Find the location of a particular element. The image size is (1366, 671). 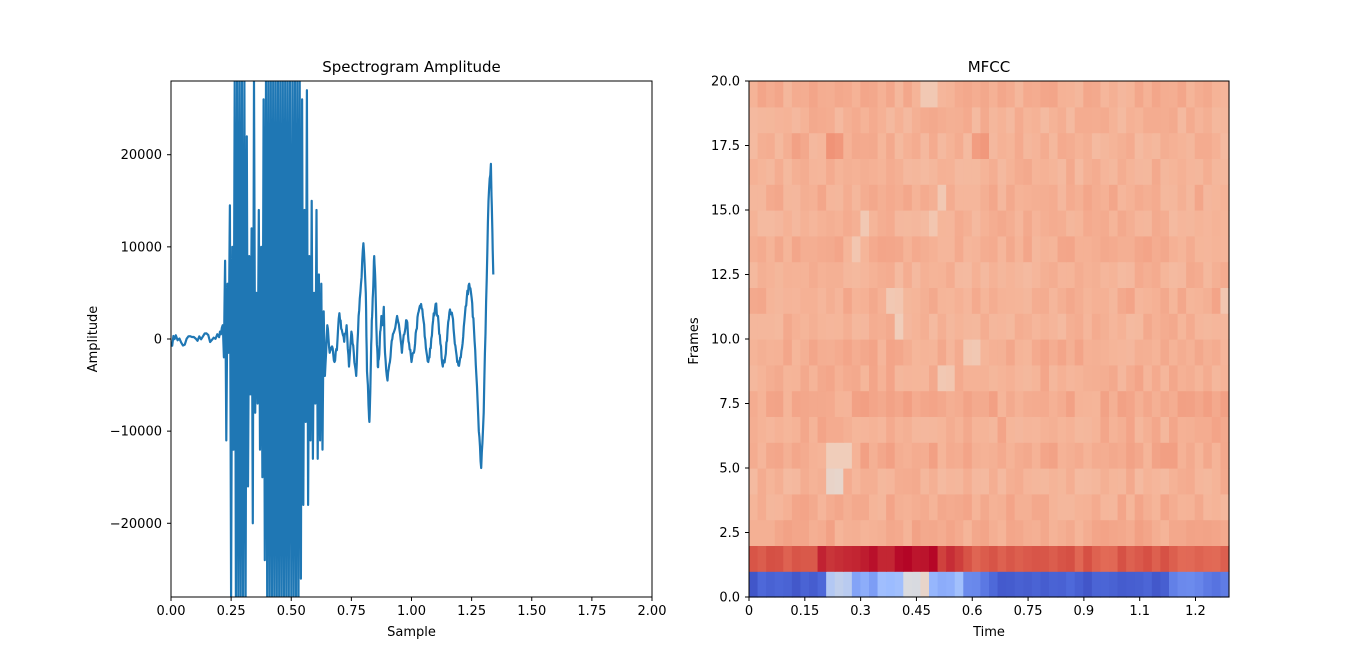

waveform-x-tick-label: 1.75 is located at coordinates (591, 611).